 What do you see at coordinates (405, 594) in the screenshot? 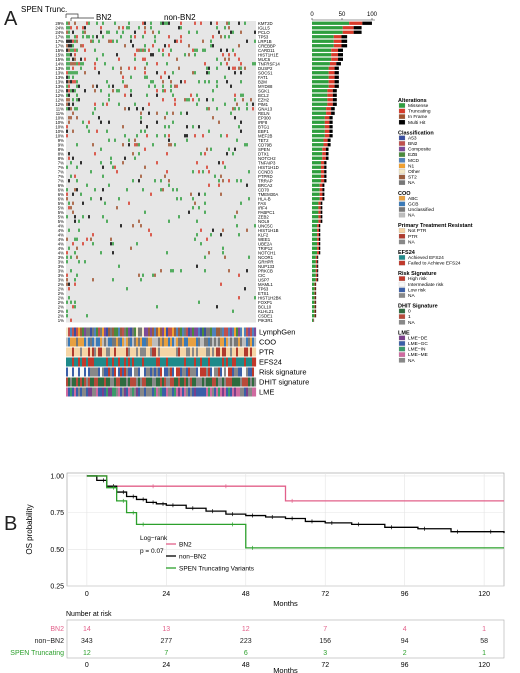
I see `x-tick-label: 96` at bounding box center [405, 594].